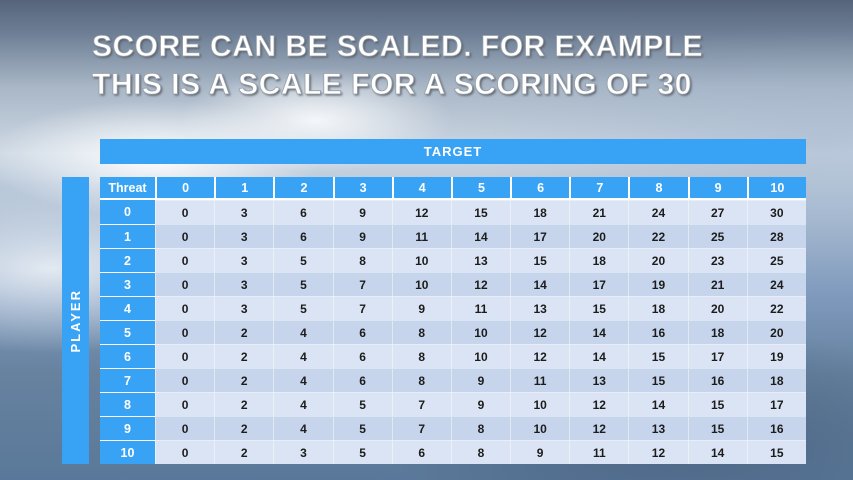 This screenshot has width=853, height=480. What do you see at coordinates (453, 308) in the screenshot?
I see `table-row: 4 0 3 5 7 9 11 13 15 18 20 22` at bounding box center [453, 308].